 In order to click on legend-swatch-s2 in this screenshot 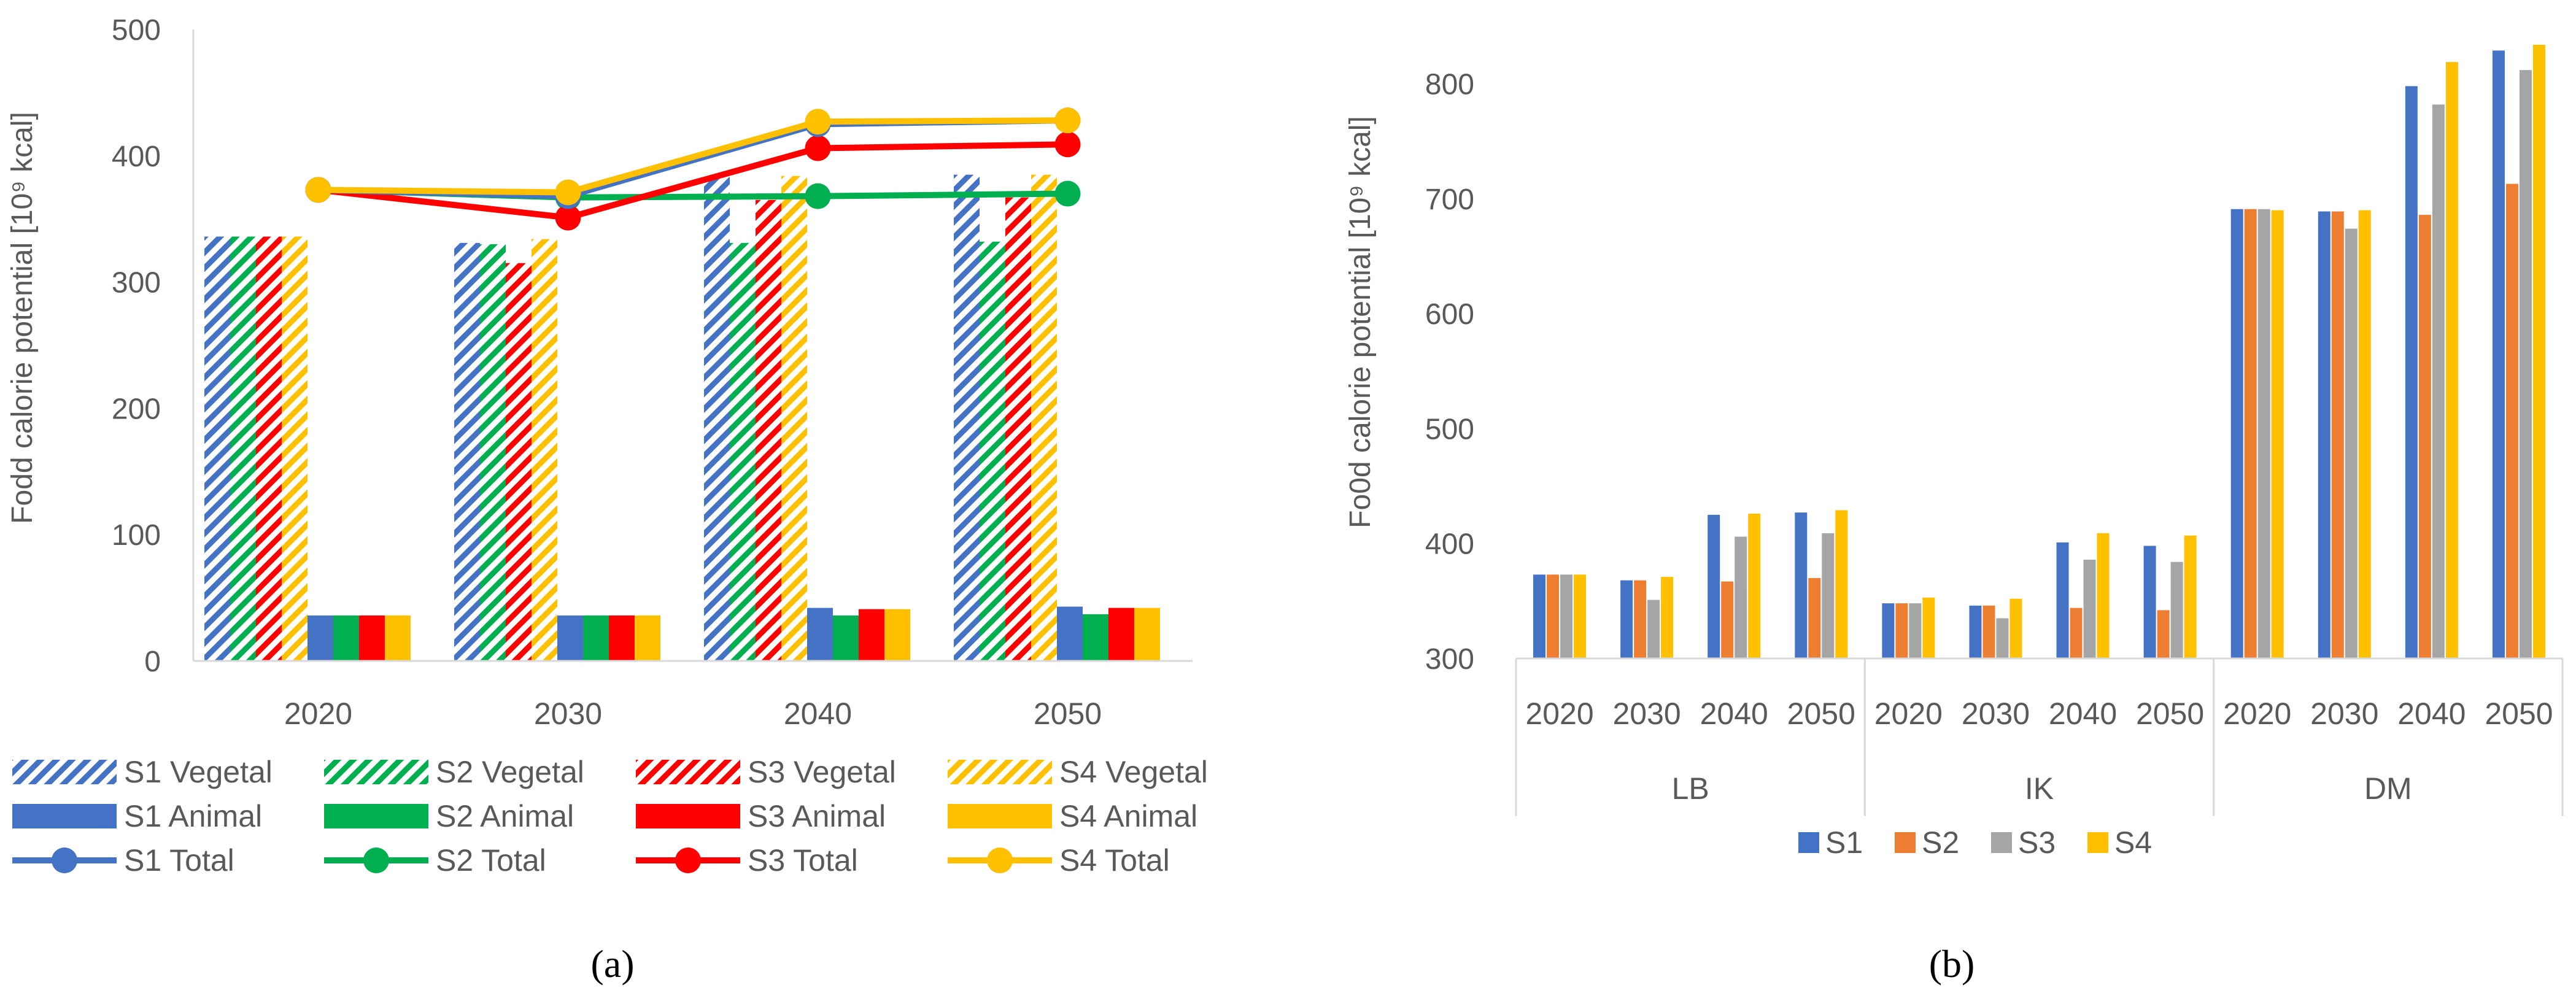, I will do `click(1905, 842)`.